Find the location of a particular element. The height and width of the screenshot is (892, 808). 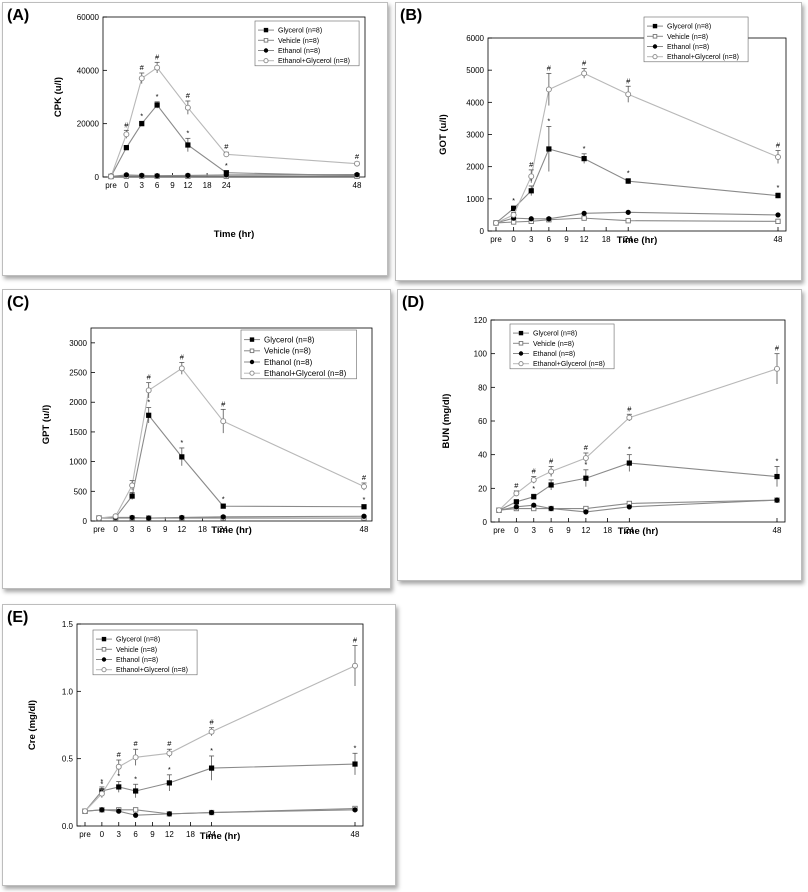

y-tick-label: 60000 is located at coordinates (88, 17).